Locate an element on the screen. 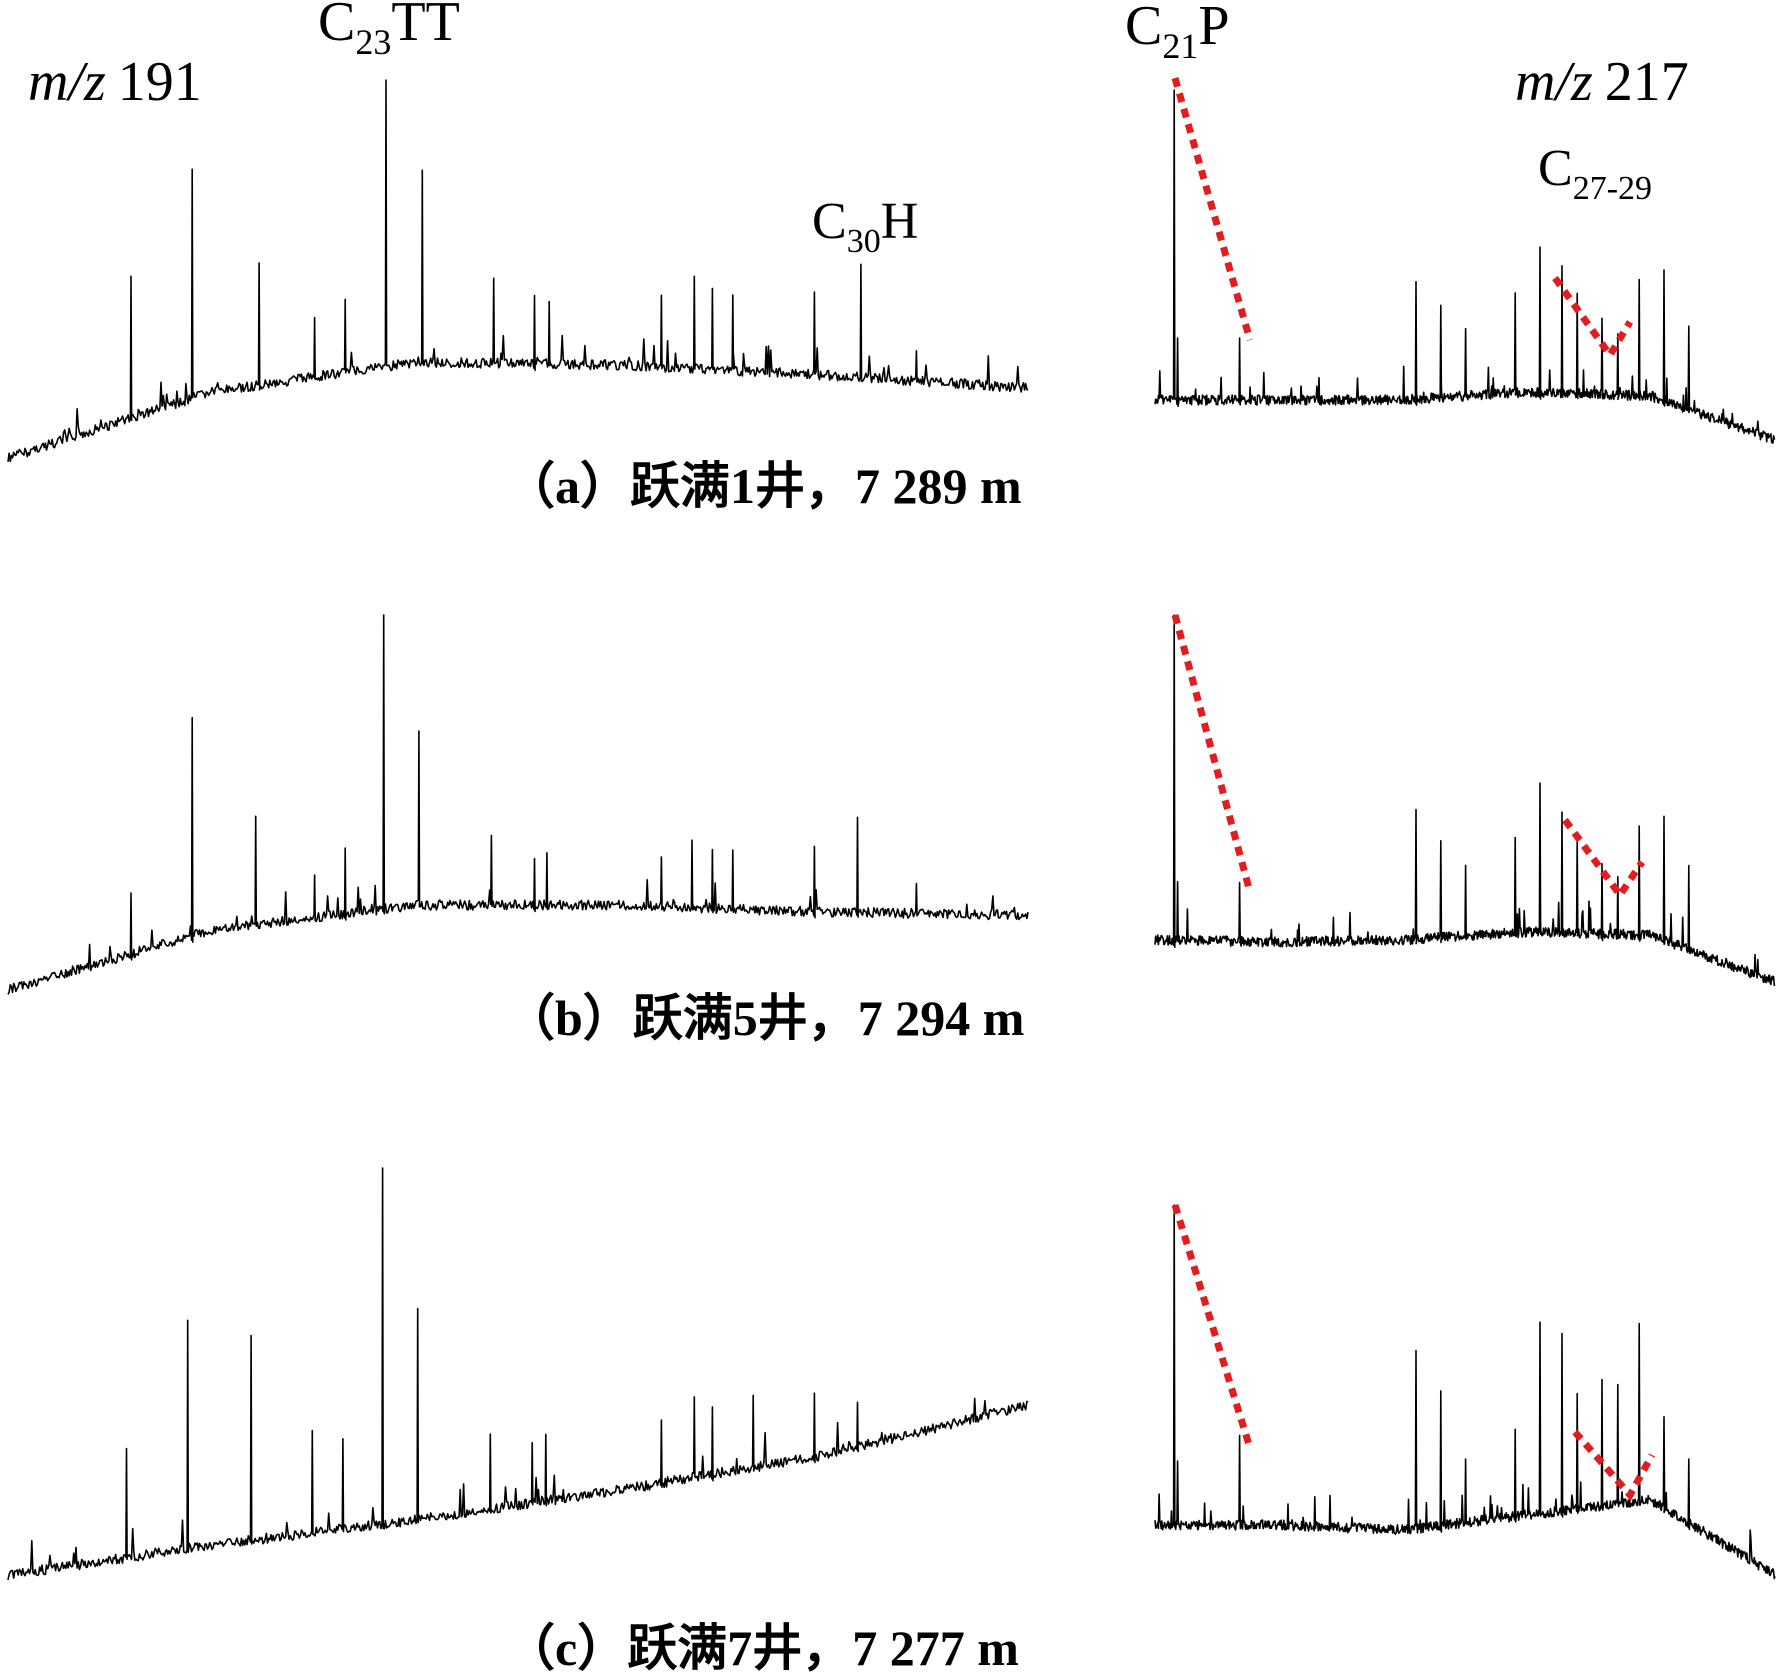  compound-label-c21p: C21P is located at coordinates (1177, 33).